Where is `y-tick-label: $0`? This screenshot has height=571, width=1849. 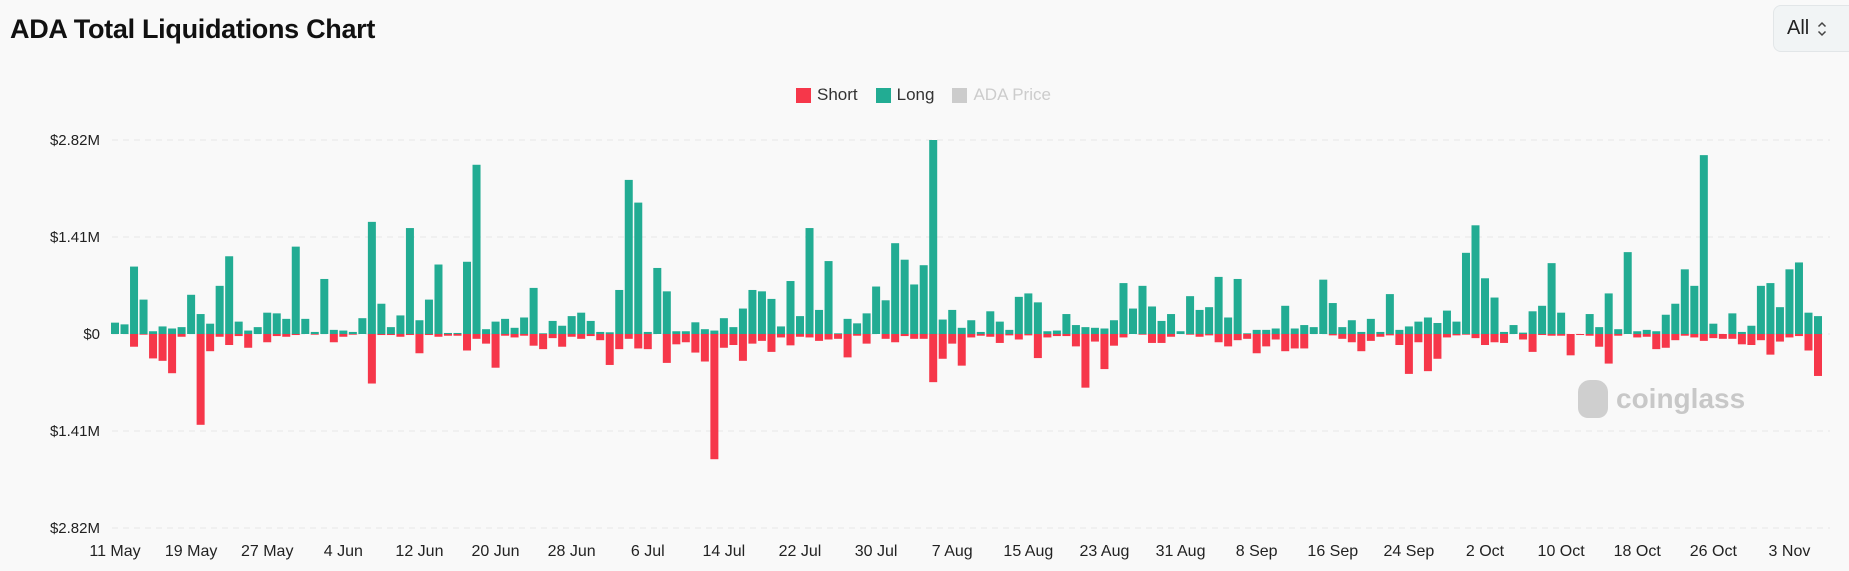 y-tick-label: $0 is located at coordinates (91, 334).